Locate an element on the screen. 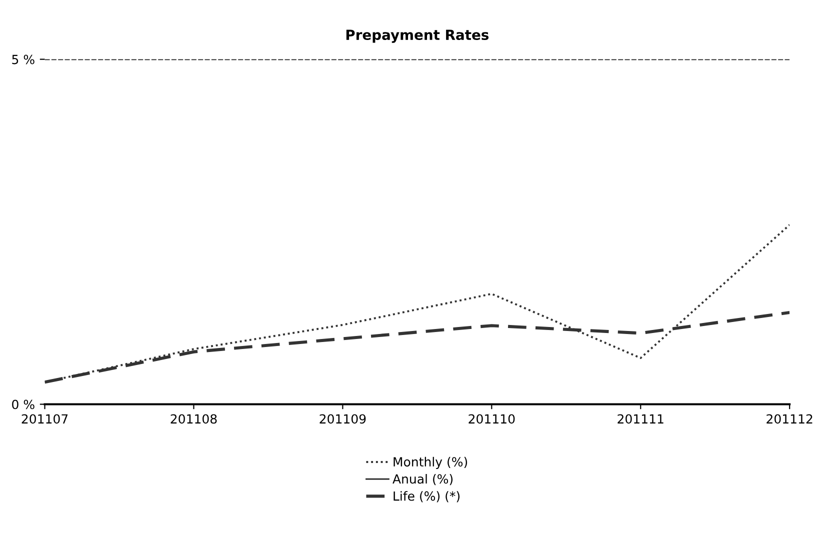 The height and width of the screenshot is (539, 814). x-tick-label: 201110 is located at coordinates (491, 419).